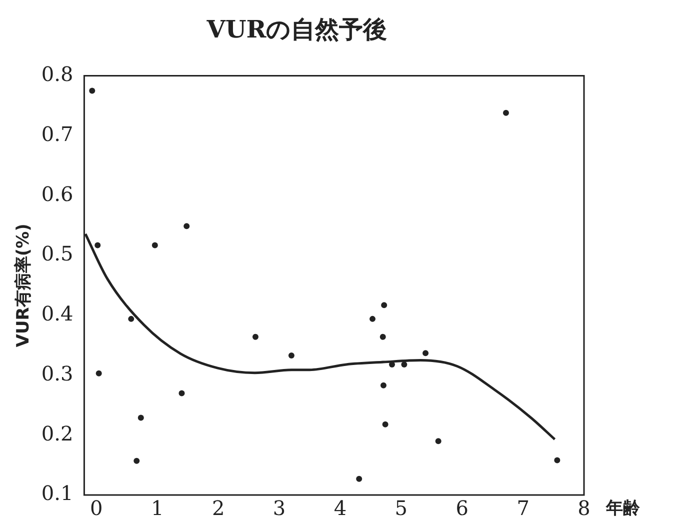 The image size is (679, 530). I want to click on x-tick-label: 6, so click(462, 508).